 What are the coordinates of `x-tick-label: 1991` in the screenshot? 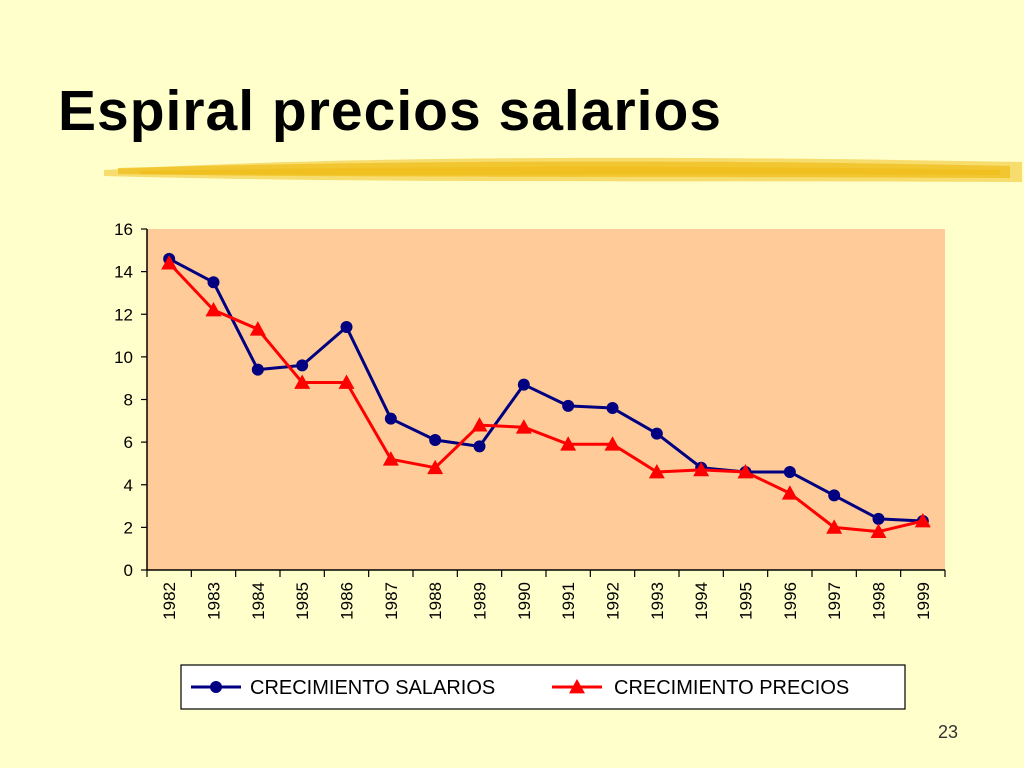 It's located at (568, 601).